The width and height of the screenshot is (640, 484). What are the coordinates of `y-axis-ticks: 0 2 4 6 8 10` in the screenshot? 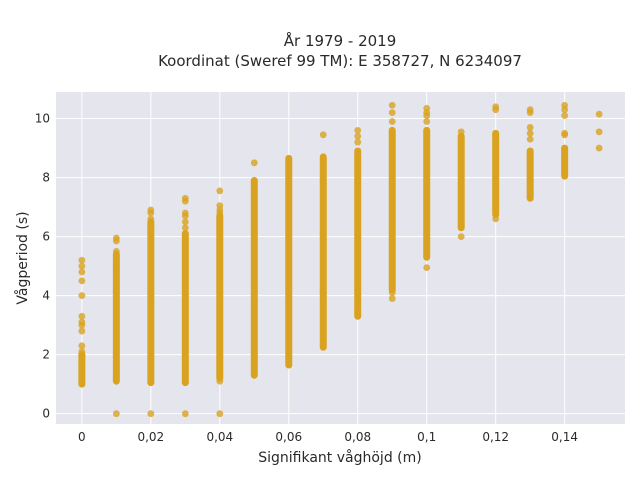 It's located at (42, 266).